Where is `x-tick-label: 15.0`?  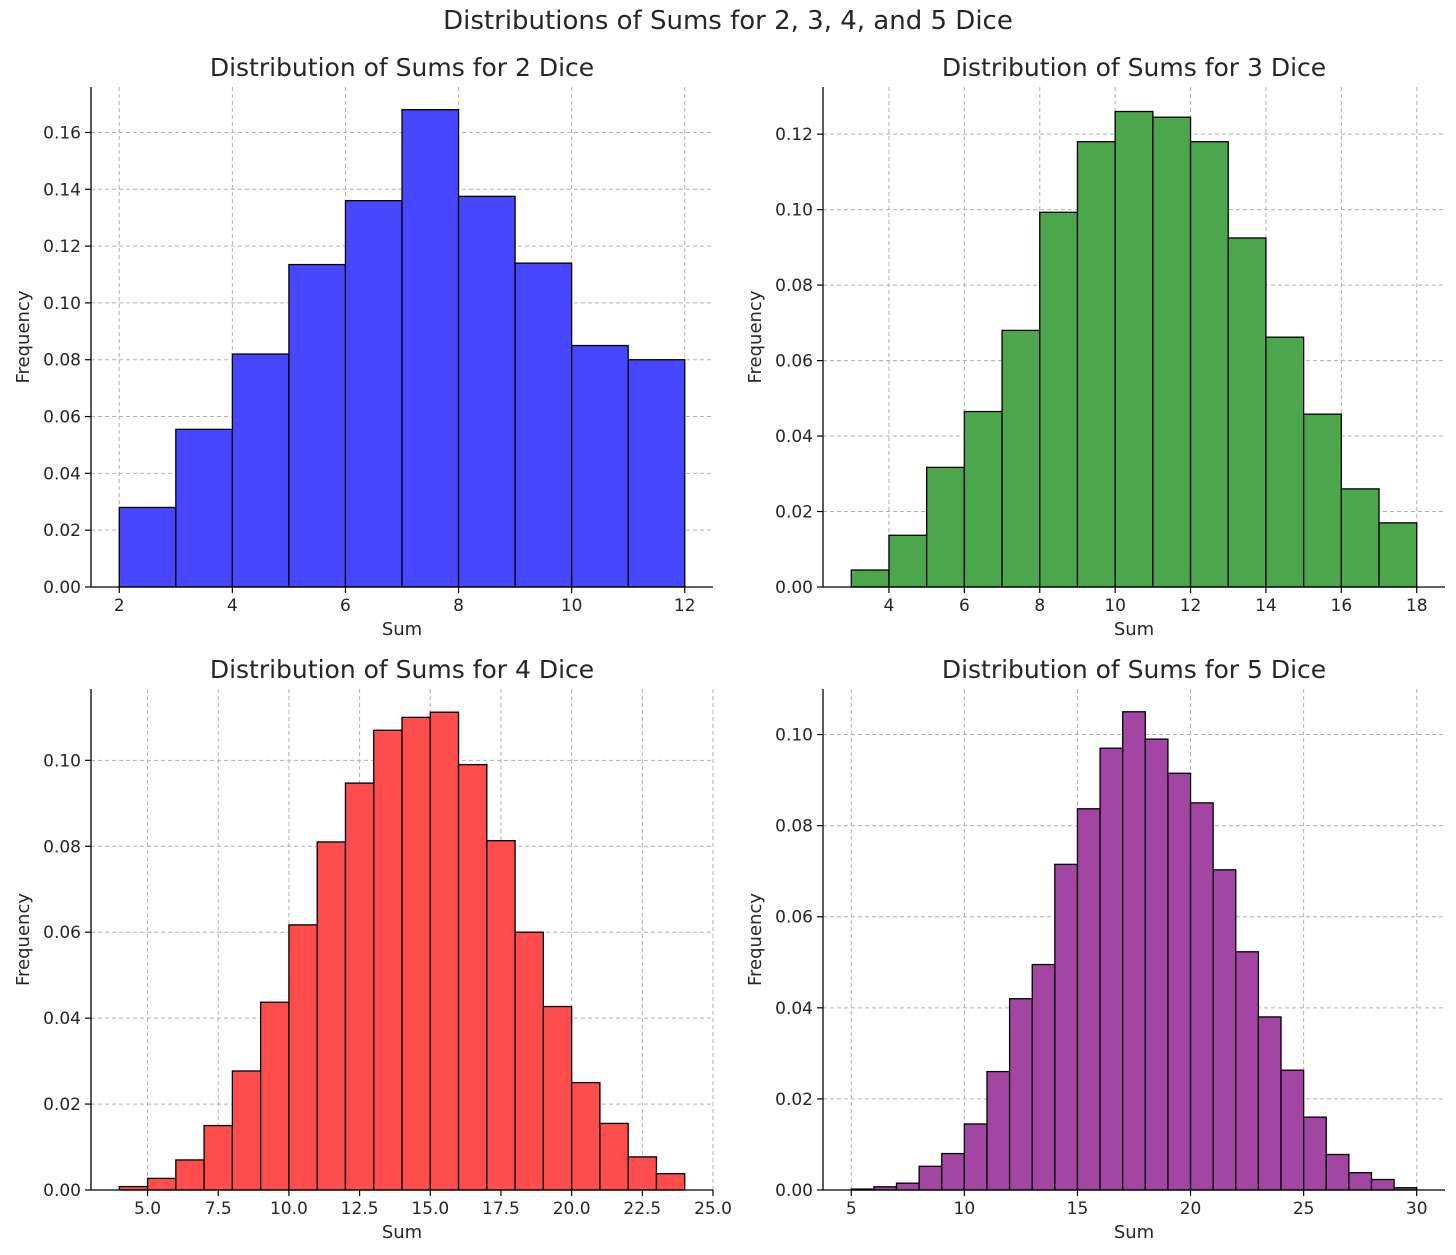
x-tick-label: 15.0 is located at coordinates (430, 1209).